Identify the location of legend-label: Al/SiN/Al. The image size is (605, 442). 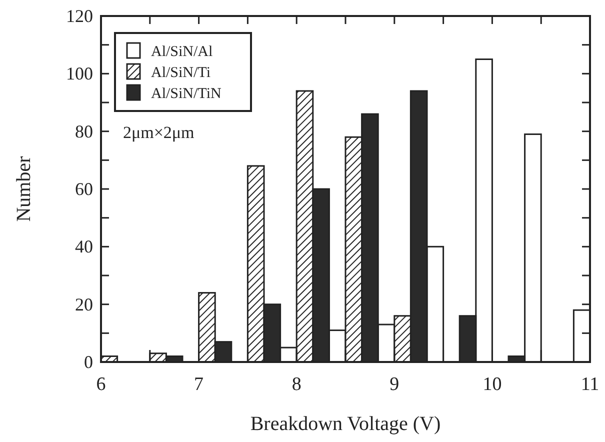
(182, 52).